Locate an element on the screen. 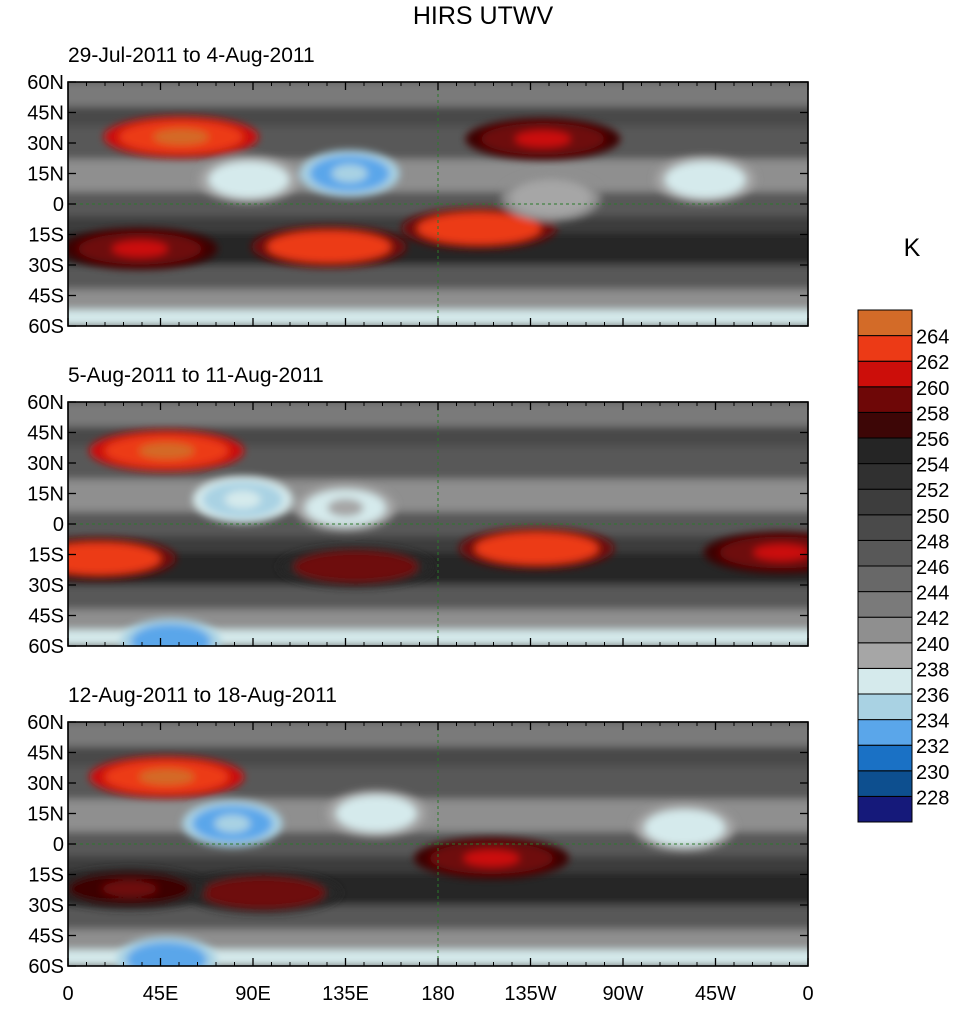 The width and height of the screenshot is (967, 1013). colorbar-units-label: K is located at coordinates (912, 248).